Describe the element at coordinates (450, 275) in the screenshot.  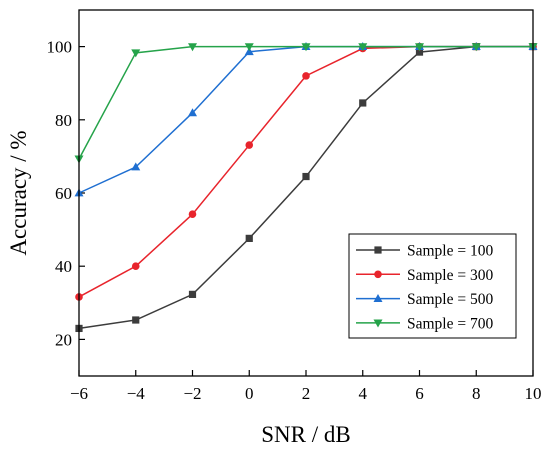
I see `legend-label: Sample = 300` at that location.